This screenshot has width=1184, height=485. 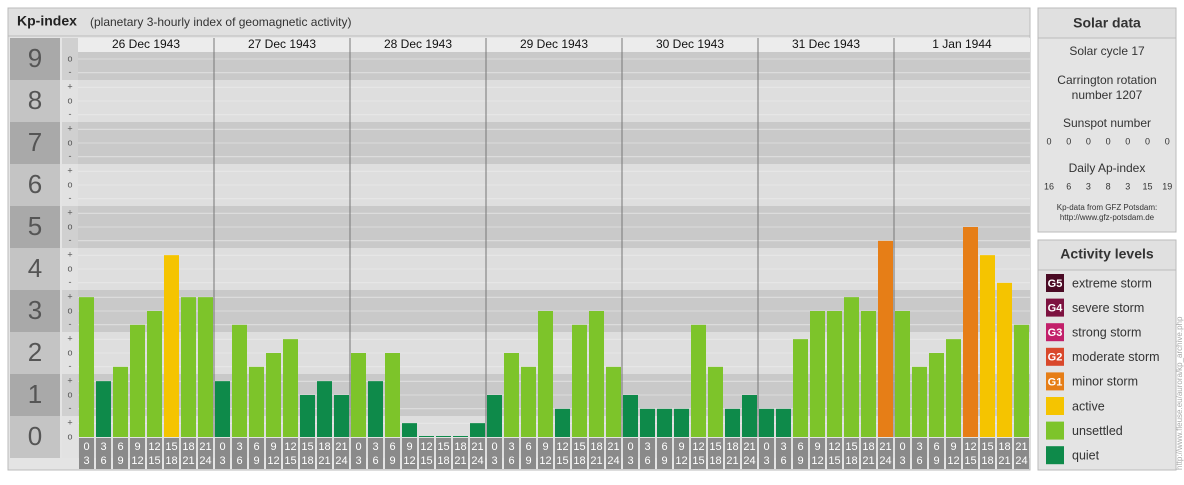 What do you see at coordinates (1106, 332) in the screenshot?
I see `legend-label: strong storm` at bounding box center [1106, 332].